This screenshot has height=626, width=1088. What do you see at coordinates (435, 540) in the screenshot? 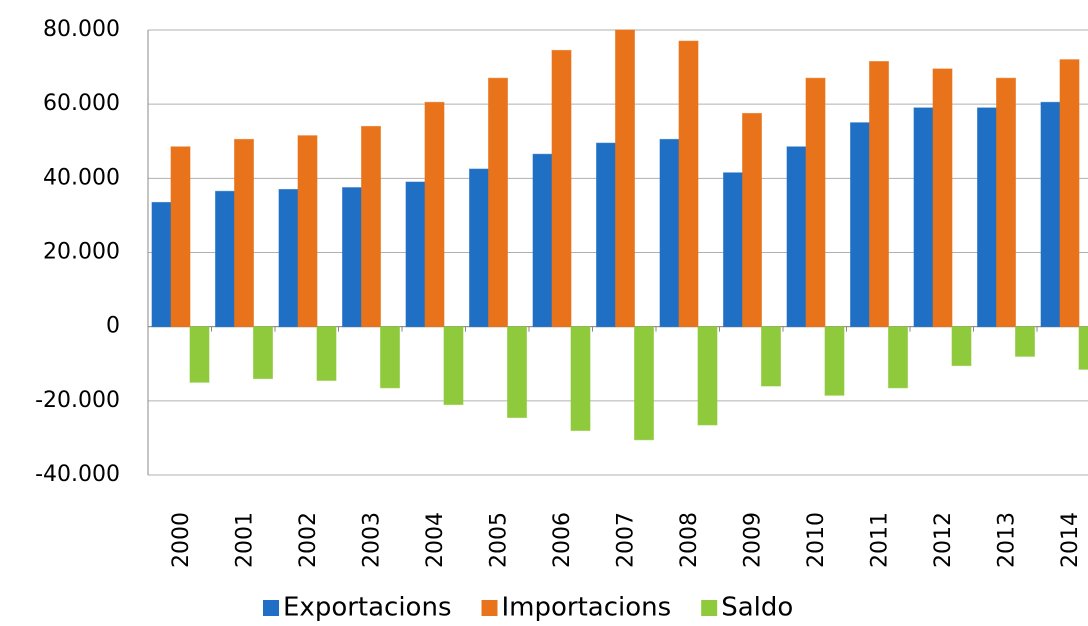
I see `x-tick-label: 2004` at bounding box center [435, 540].